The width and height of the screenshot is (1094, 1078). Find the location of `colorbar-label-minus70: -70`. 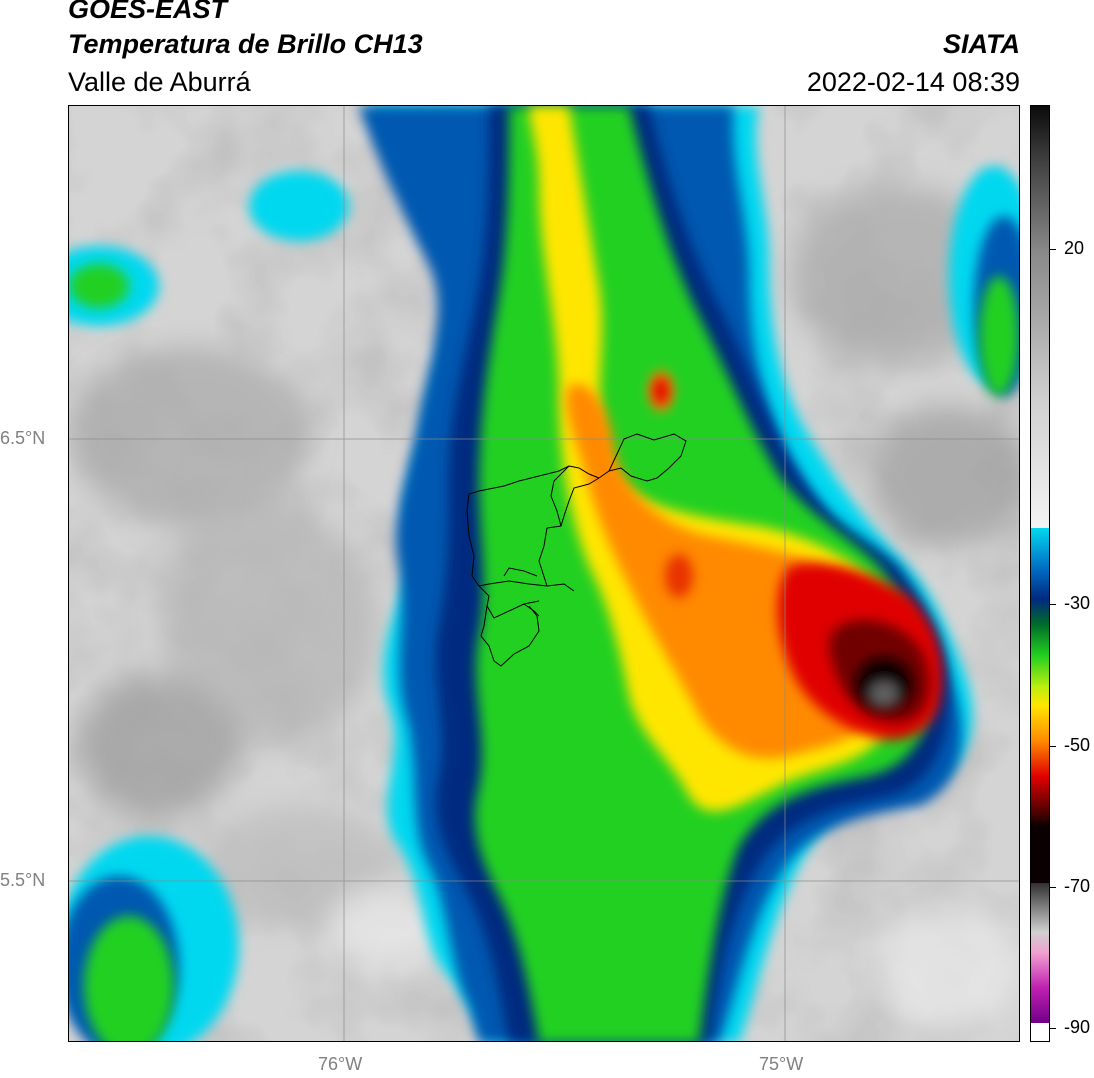

colorbar-label-minus70: -70 is located at coordinates (1077, 886).